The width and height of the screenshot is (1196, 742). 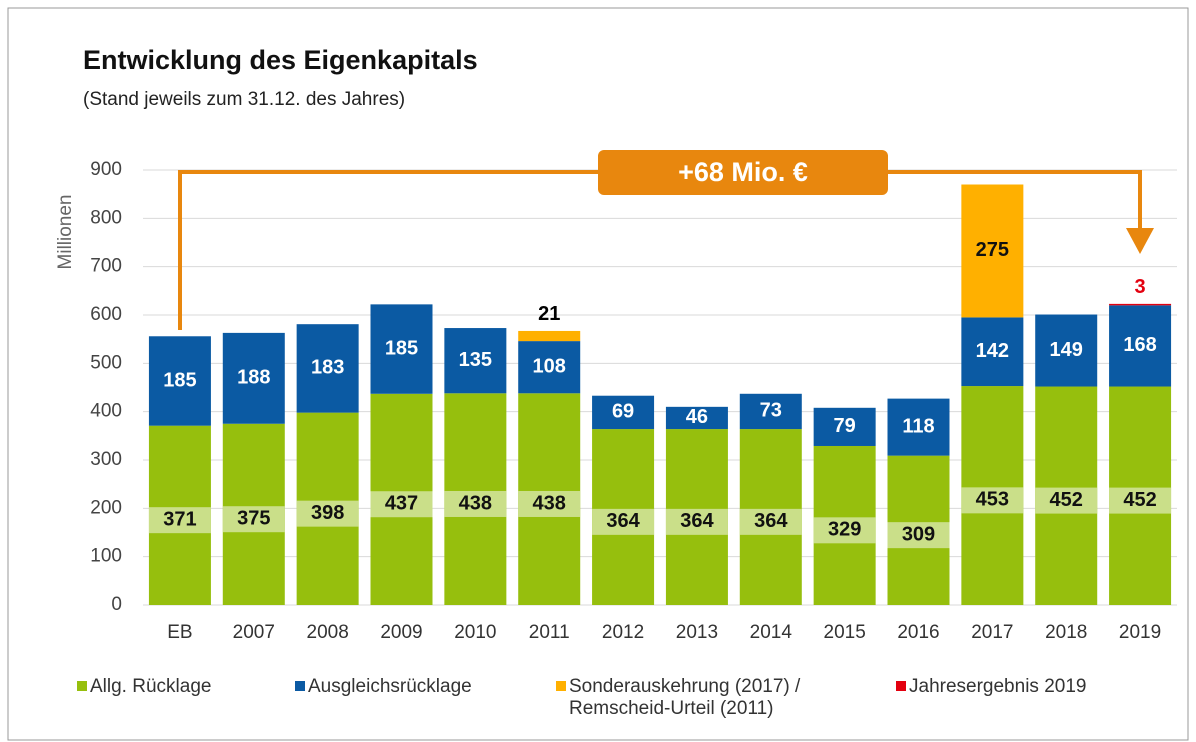 I want to click on data-label: 3, so click(x=1140, y=287).